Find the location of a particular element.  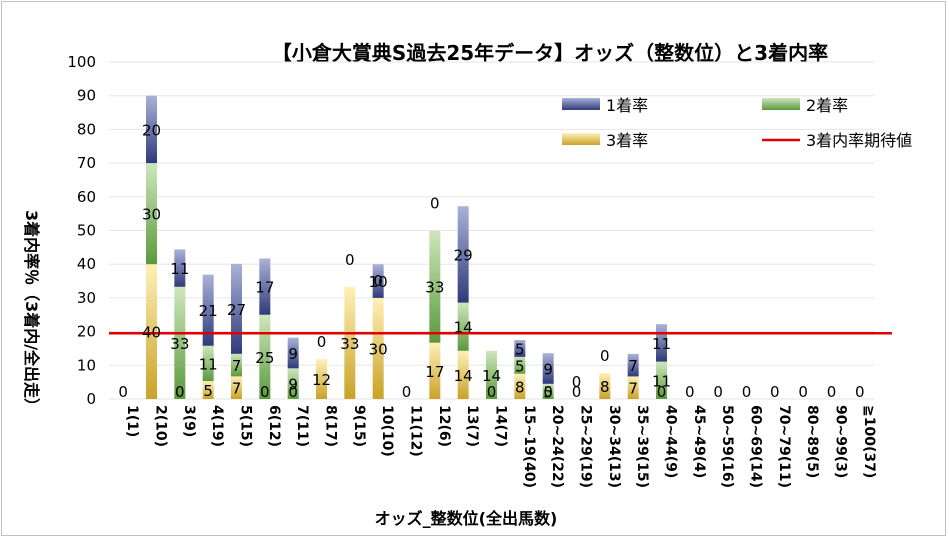

legend-swatch is located at coordinates (581, 139).